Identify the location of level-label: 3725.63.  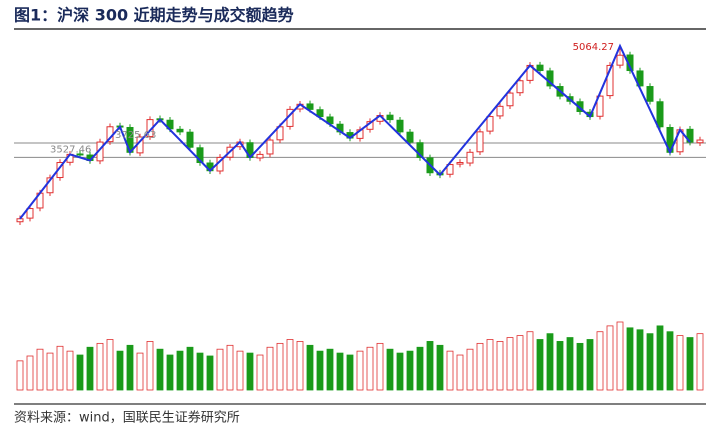
(135, 135).